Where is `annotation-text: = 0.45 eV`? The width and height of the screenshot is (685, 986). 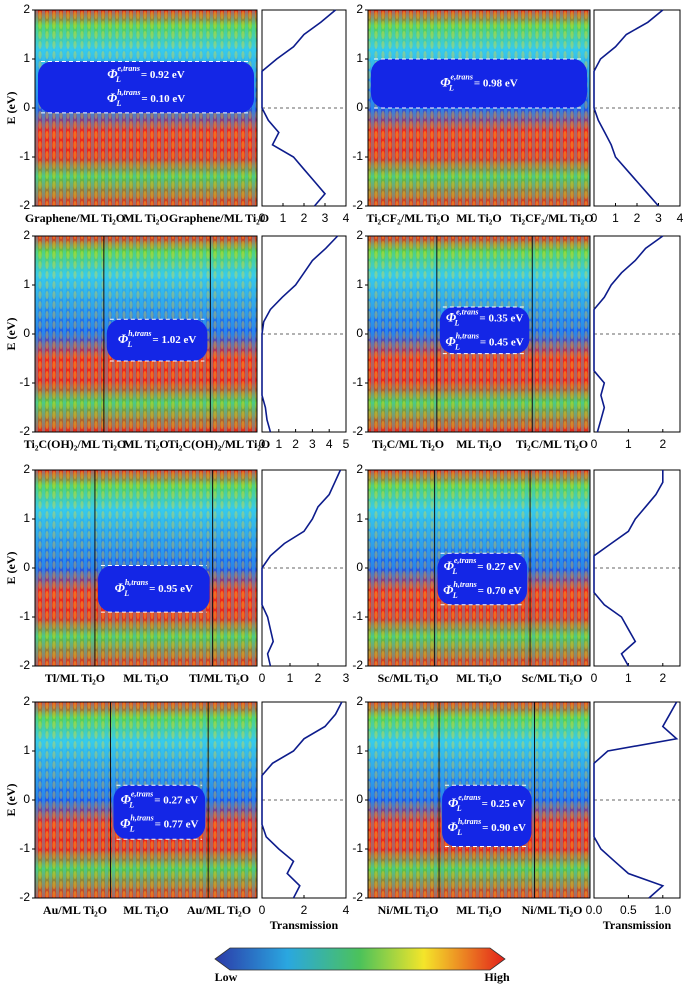 annotation-text: = 0.45 eV is located at coordinates (502, 342).